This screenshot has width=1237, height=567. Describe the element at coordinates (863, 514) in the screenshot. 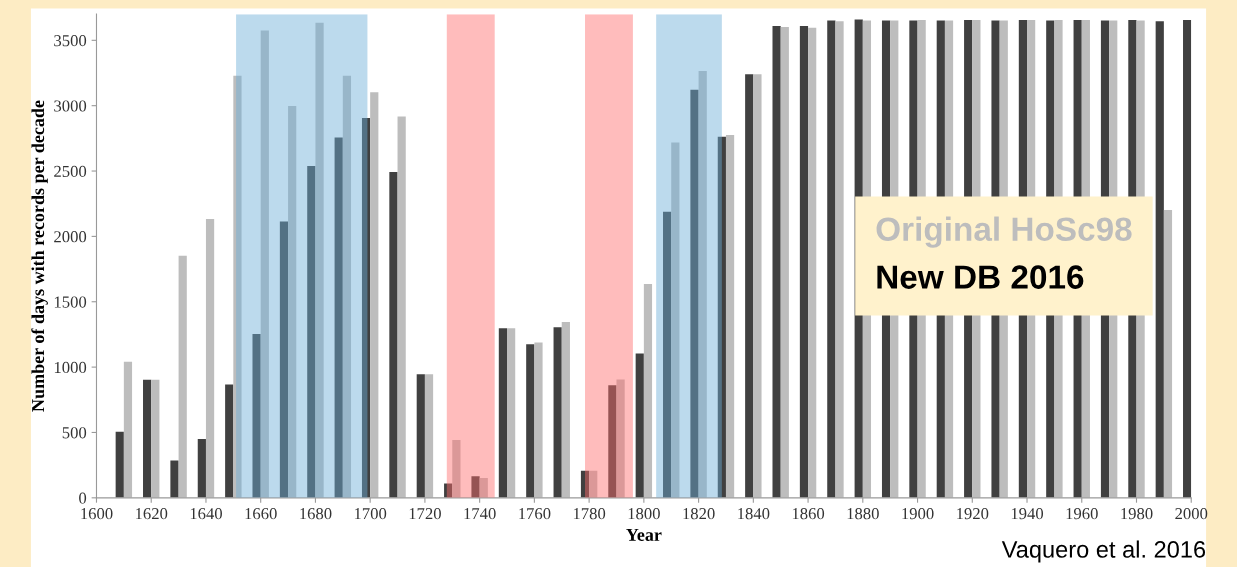

I see `x-tick-label: 1880` at that location.